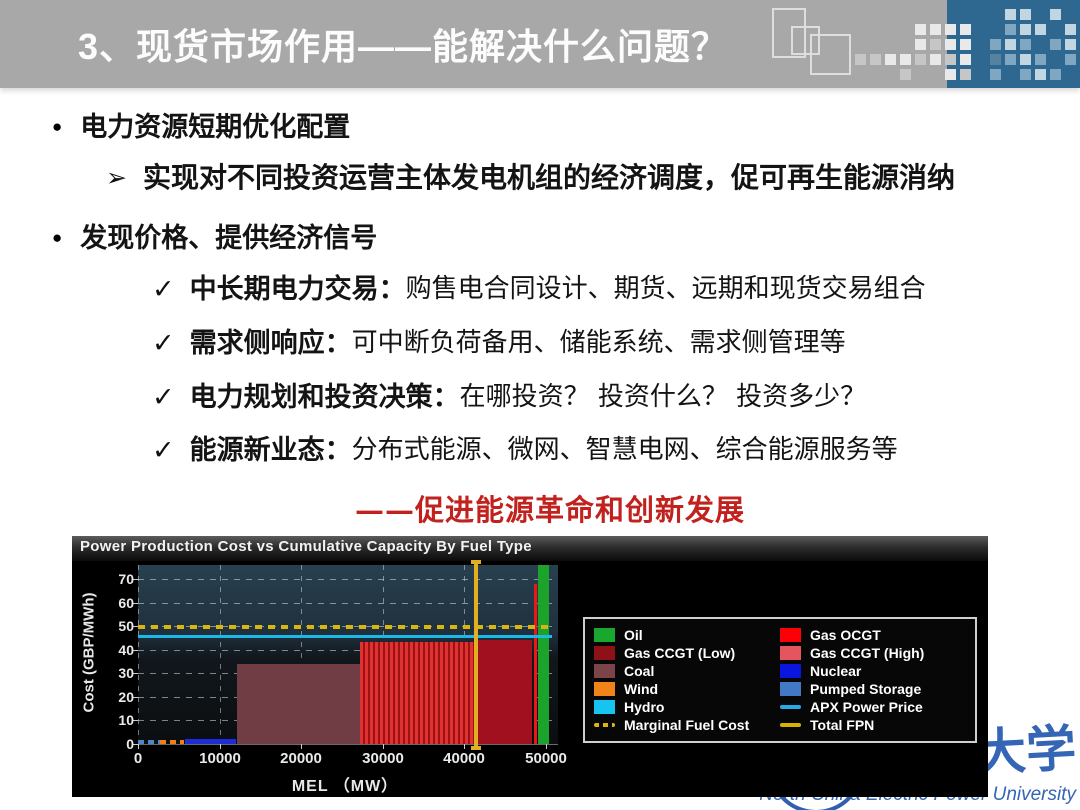  What do you see at coordinates (476, 654) in the screenshot?
I see `vline-total-fpn` at bounding box center [476, 654].